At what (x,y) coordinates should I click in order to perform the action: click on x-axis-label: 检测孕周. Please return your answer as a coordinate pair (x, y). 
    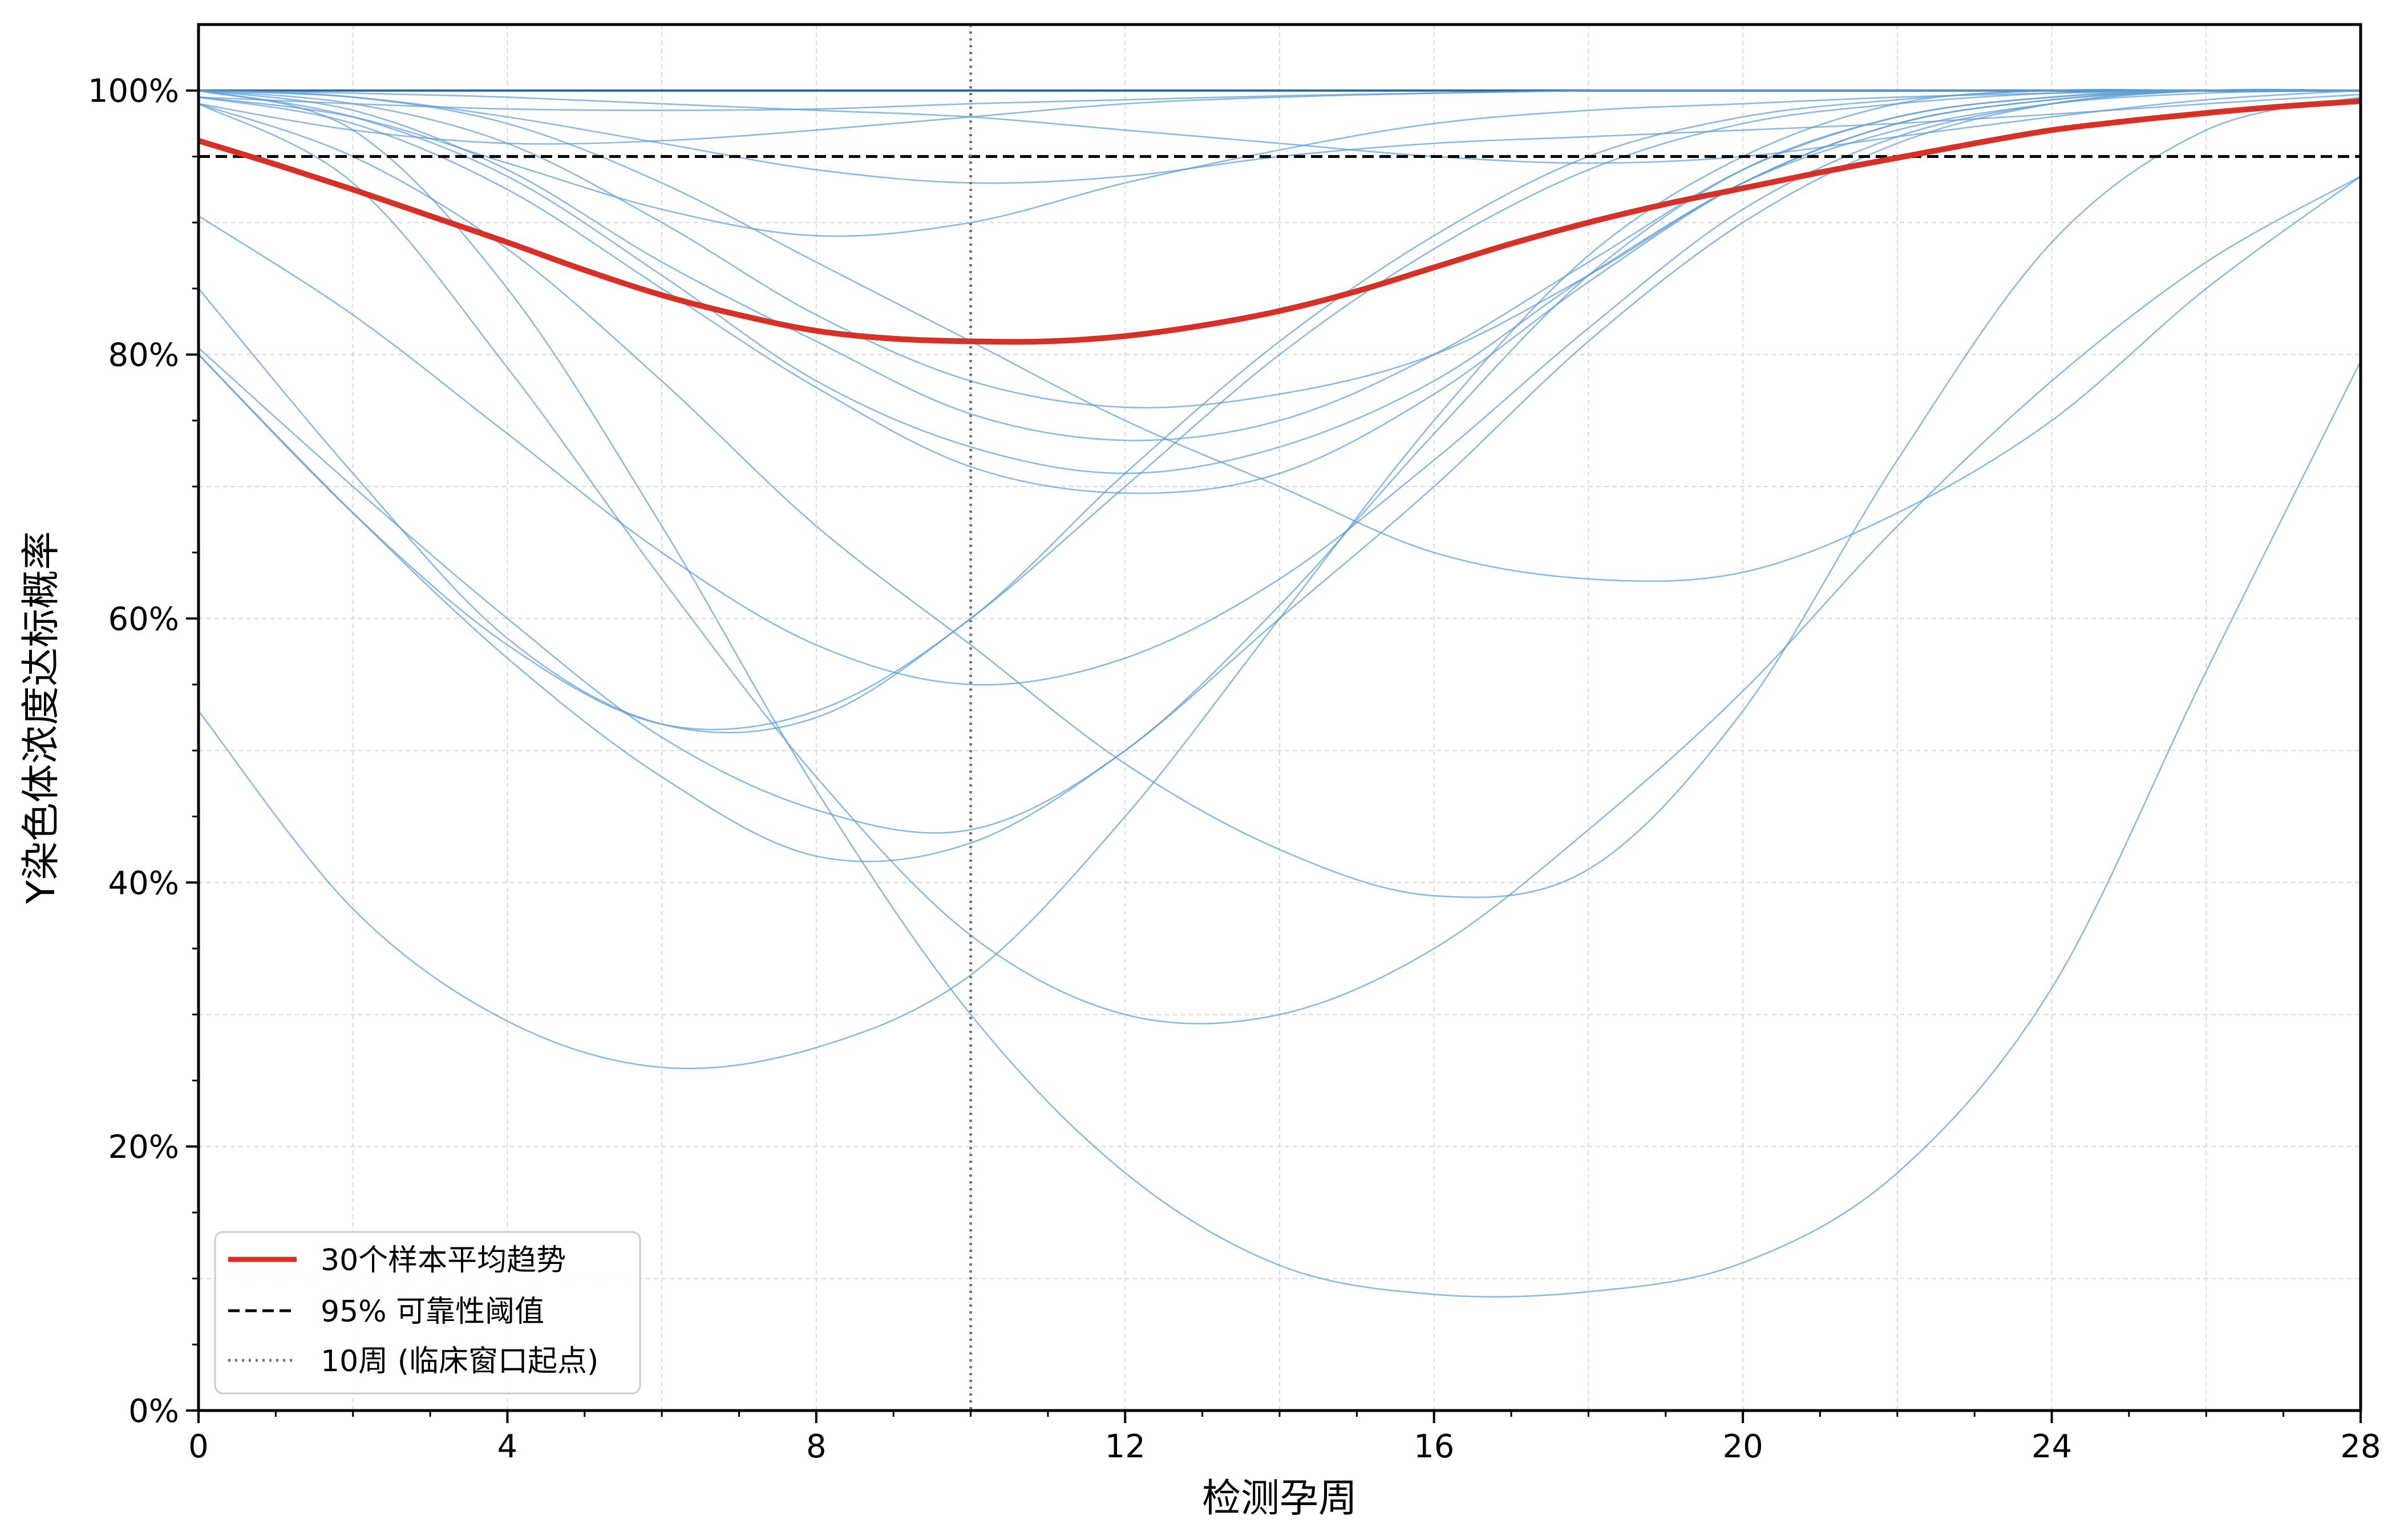
    Looking at the image, I should click on (1279, 1498).